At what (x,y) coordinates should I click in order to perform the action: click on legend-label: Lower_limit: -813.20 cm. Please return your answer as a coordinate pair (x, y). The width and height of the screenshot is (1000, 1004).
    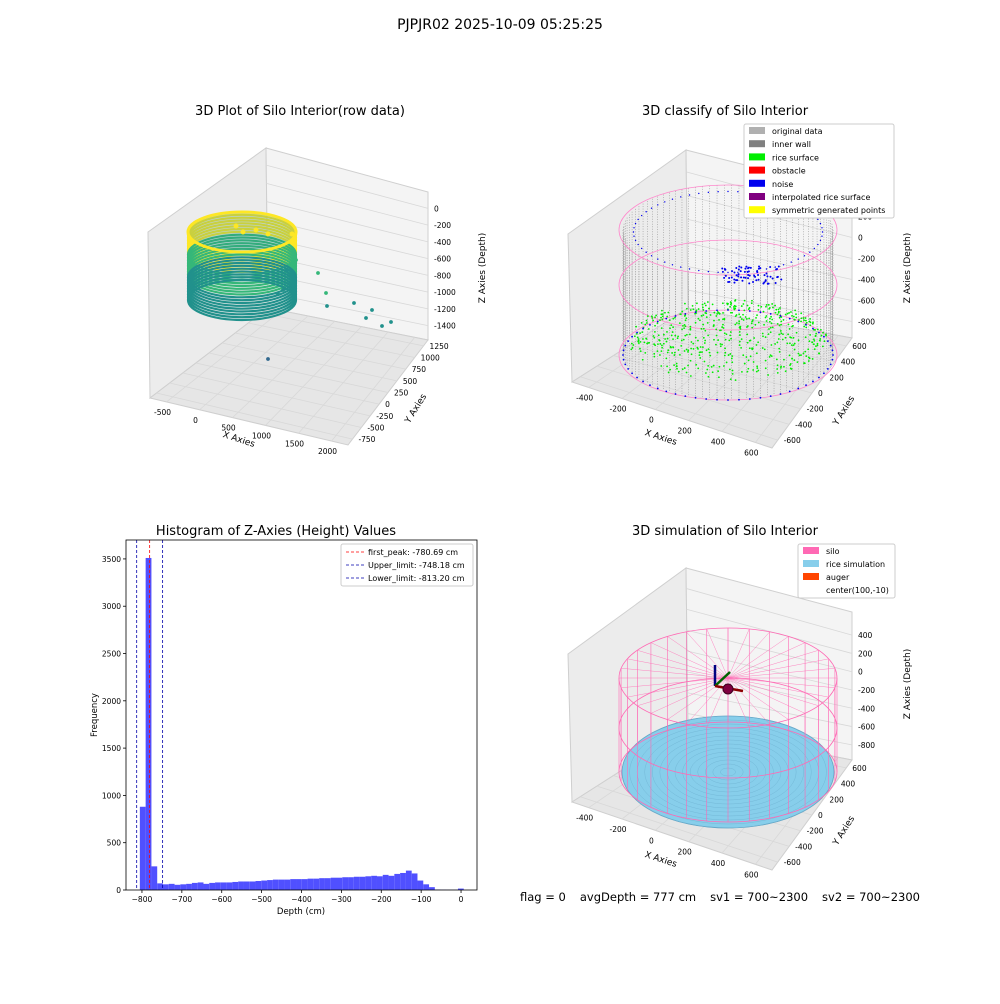
    Looking at the image, I should click on (416, 578).